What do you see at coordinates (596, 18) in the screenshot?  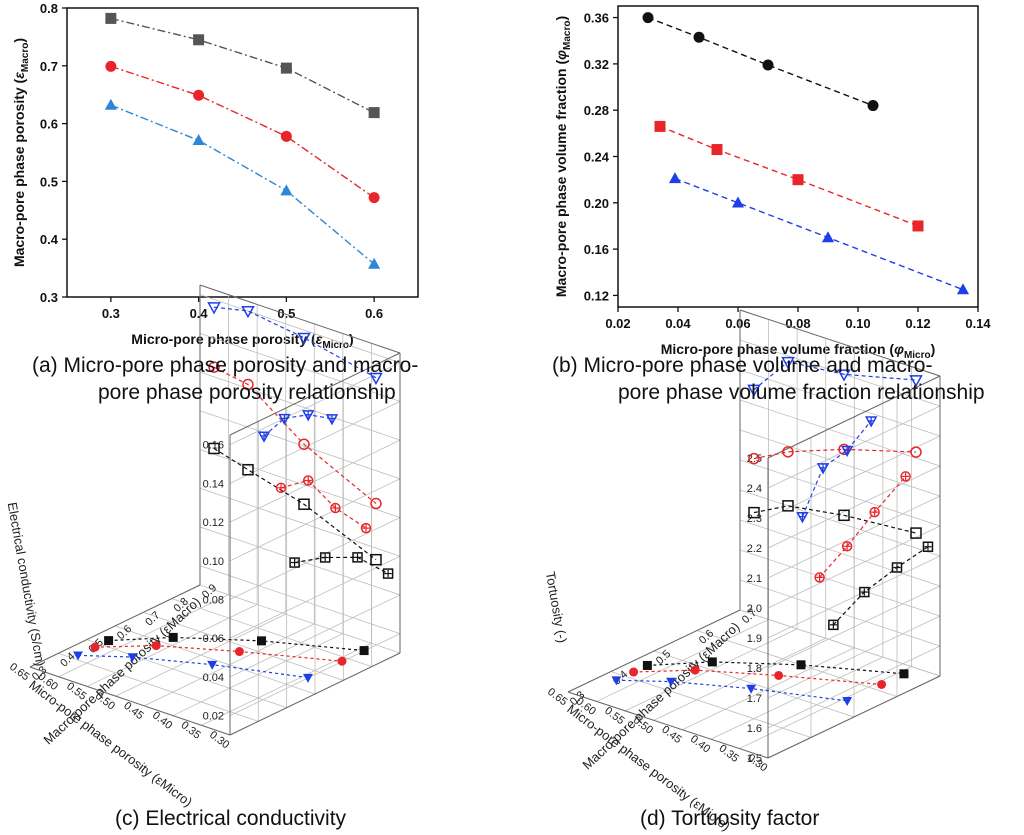 I see `y-tick-label: 0.36` at bounding box center [596, 18].